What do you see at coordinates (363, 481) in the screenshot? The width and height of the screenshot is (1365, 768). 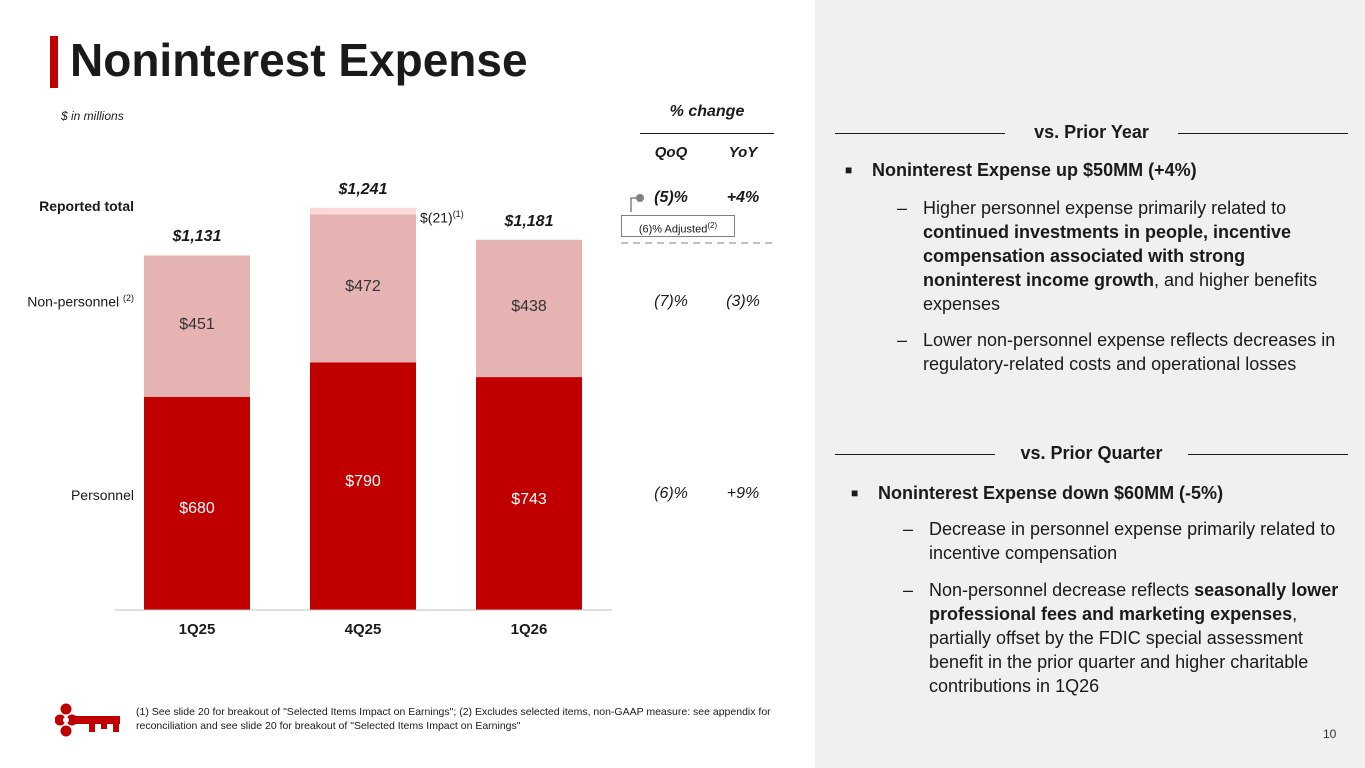 I see `bar-value-personnel-4Q25: $790` at bounding box center [363, 481].